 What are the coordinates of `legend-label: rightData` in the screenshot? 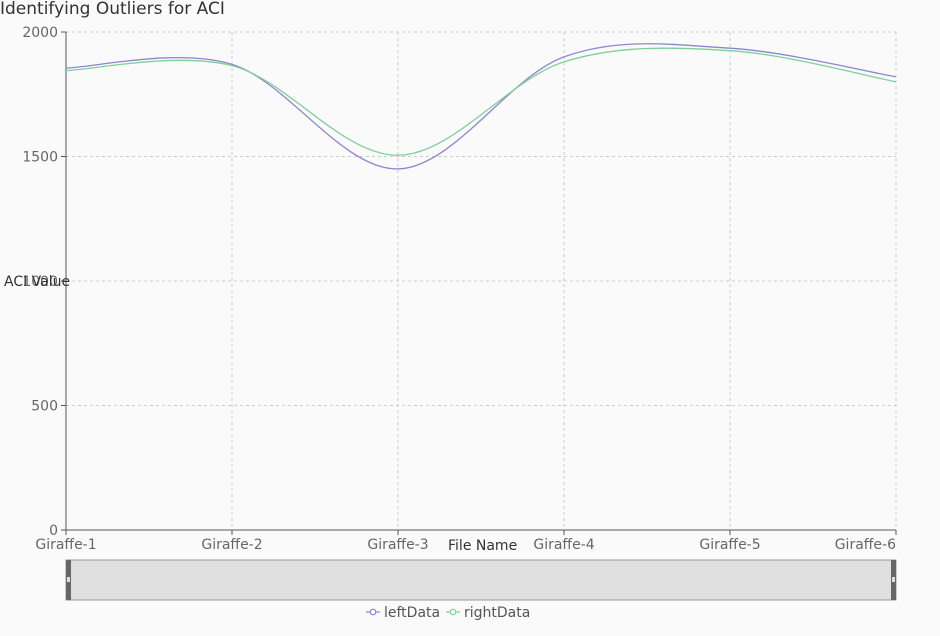 It's located at (497, 613).